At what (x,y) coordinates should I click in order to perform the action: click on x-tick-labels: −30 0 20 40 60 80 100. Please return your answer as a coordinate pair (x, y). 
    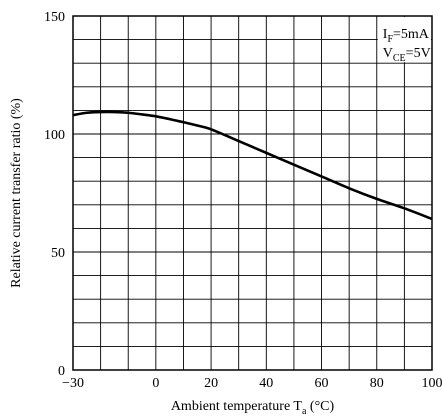
    Looking at the image, I should click on (252, 383).